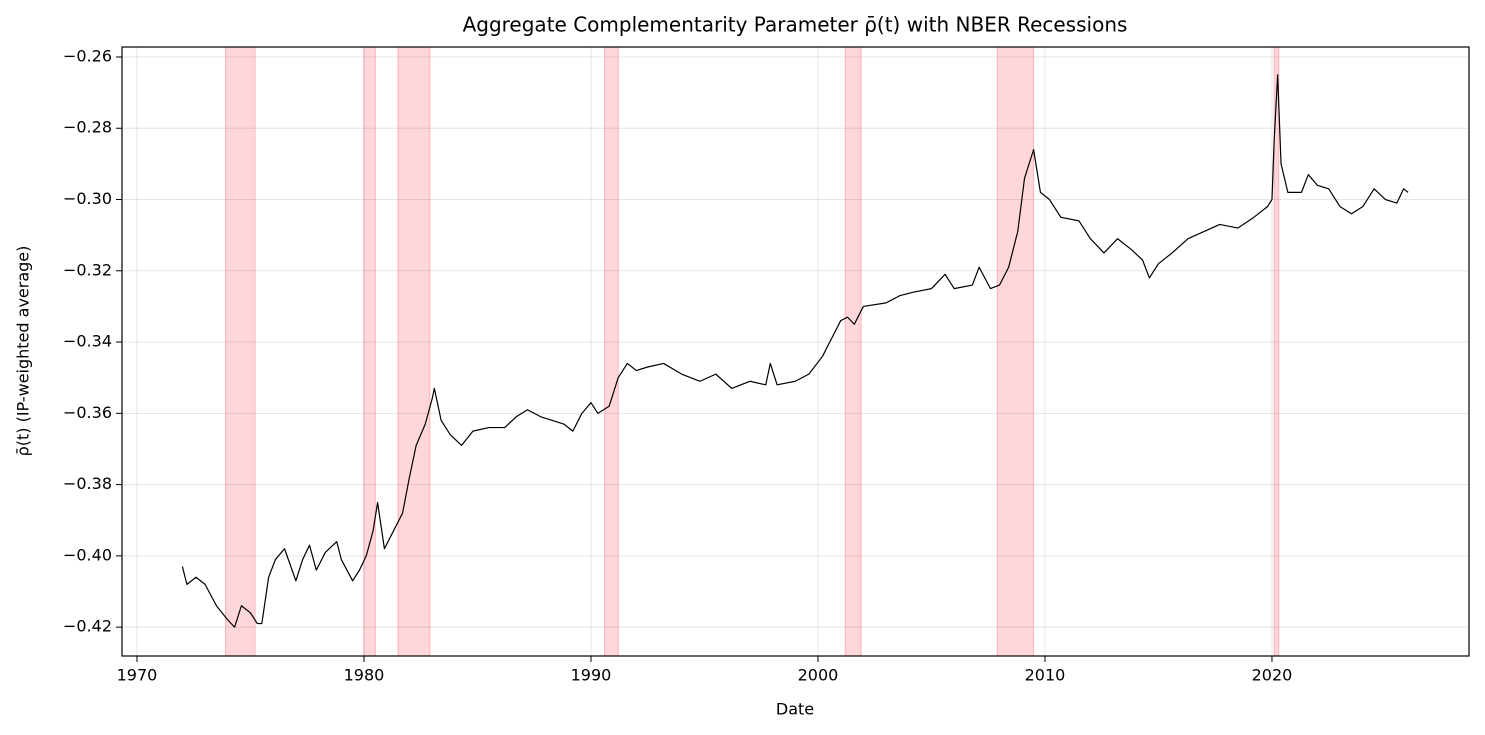 Image resolution: width=1485 pixels, height=735 pixels. I want to click on y-tick-label: −0.32, so click(87, 269).